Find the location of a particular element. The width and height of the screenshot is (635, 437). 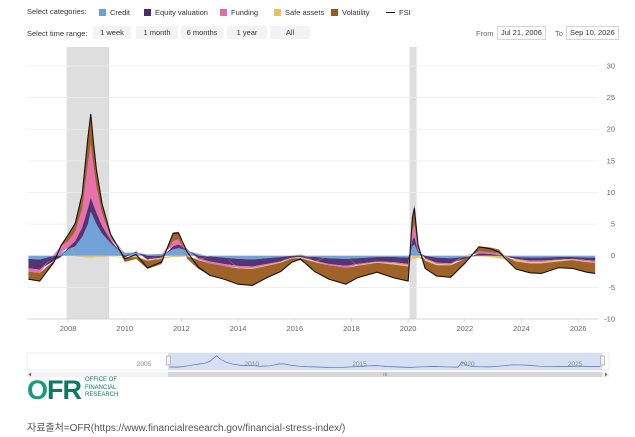

time-range-title: Select time range: is located at coordinates (57, 33).